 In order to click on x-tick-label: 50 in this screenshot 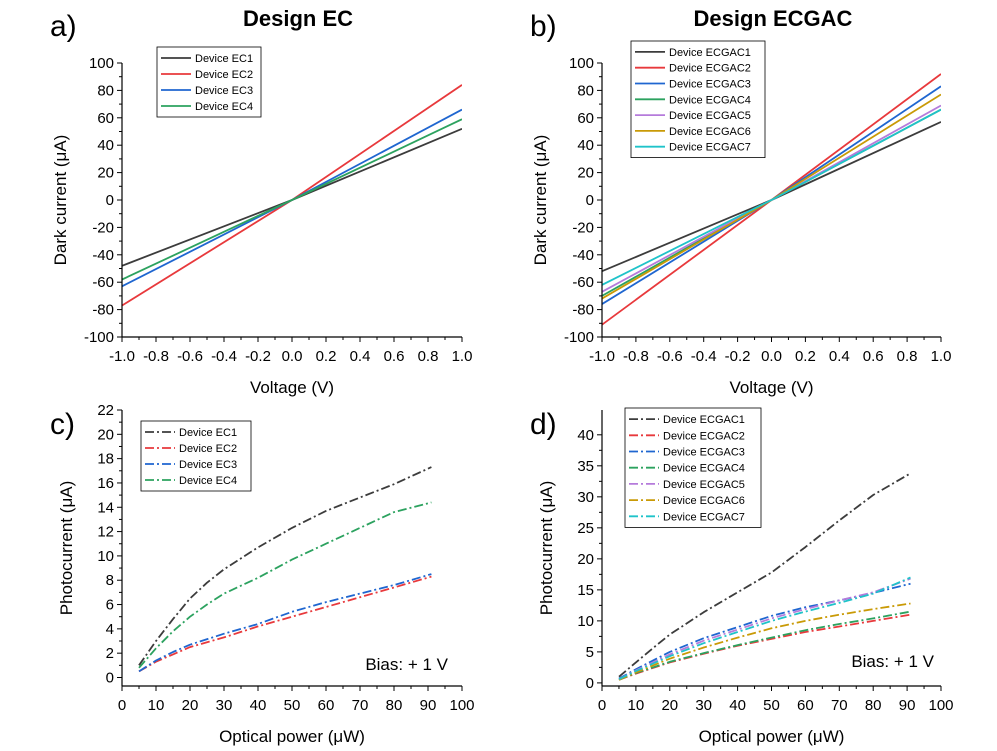, I will do `click(292, 705)`.